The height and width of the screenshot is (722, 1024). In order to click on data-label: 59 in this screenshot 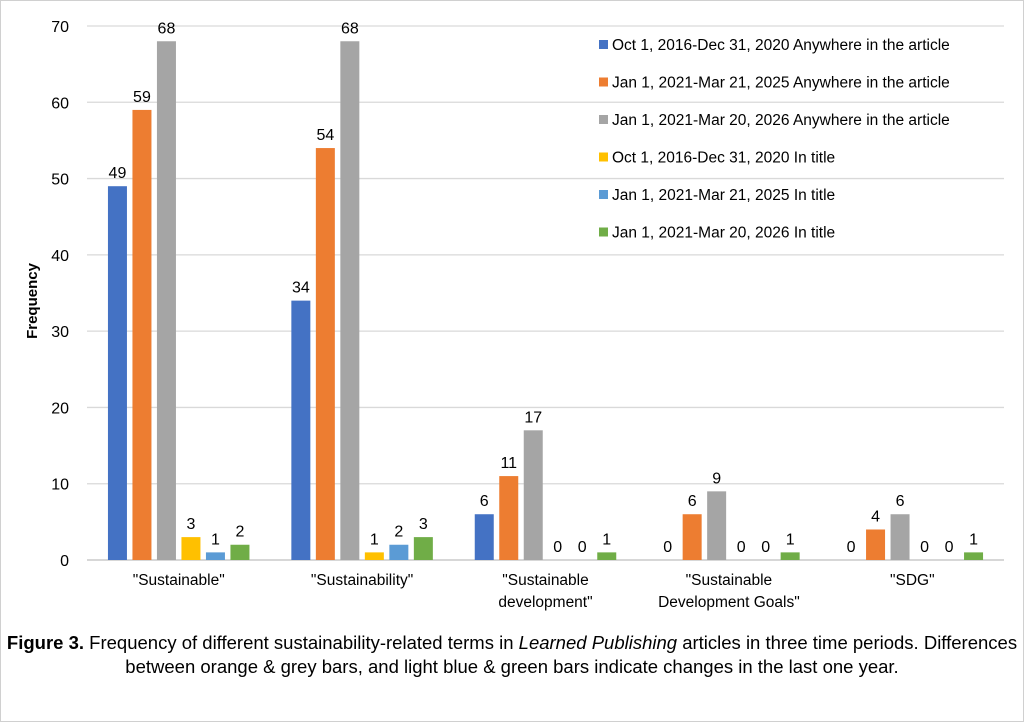, I will do `click(142, 97)`.